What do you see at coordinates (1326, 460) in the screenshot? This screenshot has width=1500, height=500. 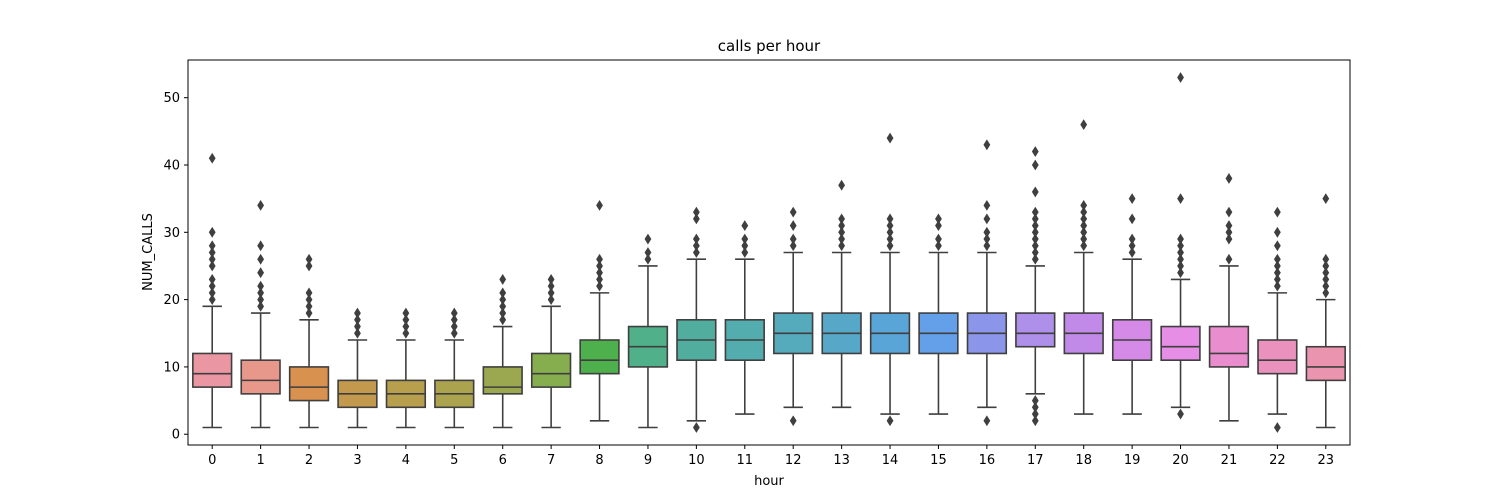 I see `x-tick-label: 23` at bounding box center [1326, 460].